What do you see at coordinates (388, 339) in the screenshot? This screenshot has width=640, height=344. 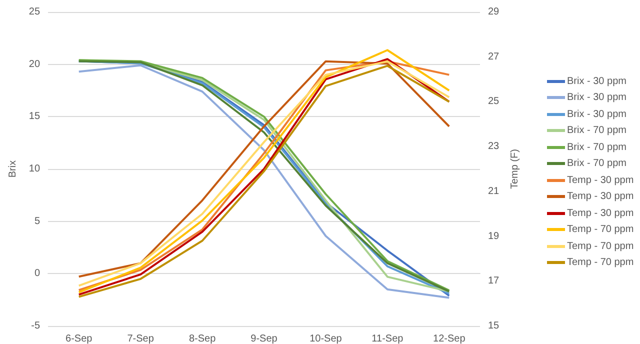 I see `x-tick-label: 11-Sep` at bounding box center [388, 339].